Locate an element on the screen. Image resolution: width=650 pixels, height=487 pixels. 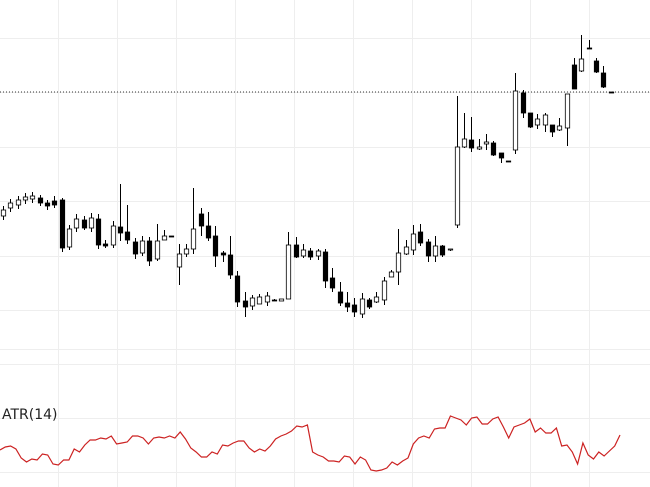
atr-indicator is located at coordinates (310, 443).